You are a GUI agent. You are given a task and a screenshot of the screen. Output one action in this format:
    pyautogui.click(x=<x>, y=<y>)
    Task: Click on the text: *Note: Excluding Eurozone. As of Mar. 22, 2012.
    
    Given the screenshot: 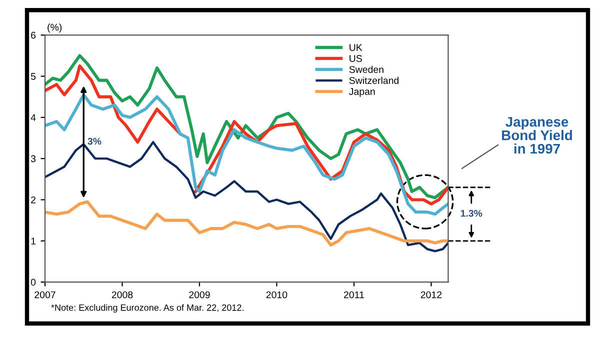 What is the action you would take?
    pyautogui.click(x=147, y=308)
    